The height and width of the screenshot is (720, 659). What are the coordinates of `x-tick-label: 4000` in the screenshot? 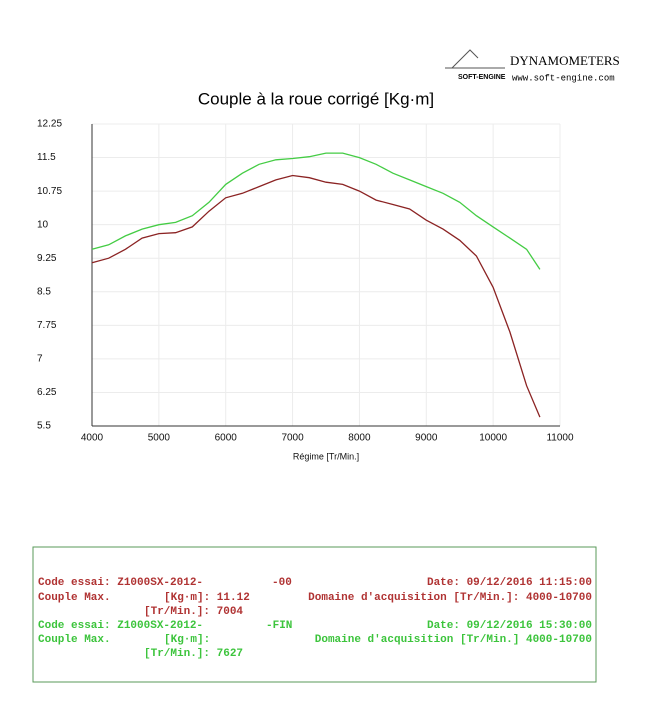 It's located at (92, 438).